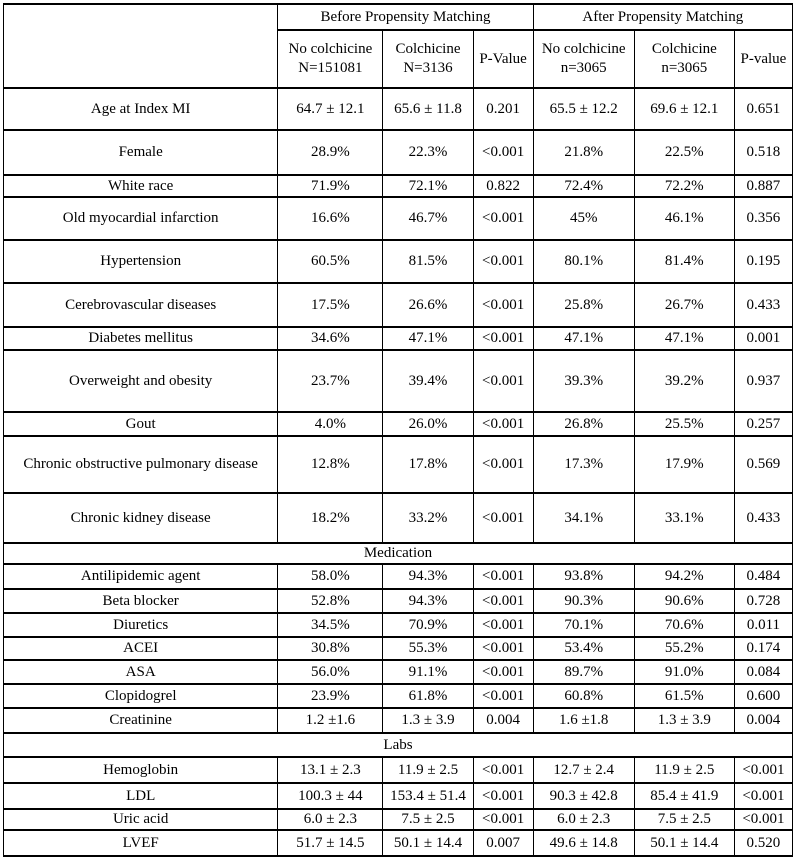  What do you see at coordinates (428, 59) in the screenshot?
I see `col-header-colchicine-before: Colchicine N=3136` at bounding box center [428, 59].